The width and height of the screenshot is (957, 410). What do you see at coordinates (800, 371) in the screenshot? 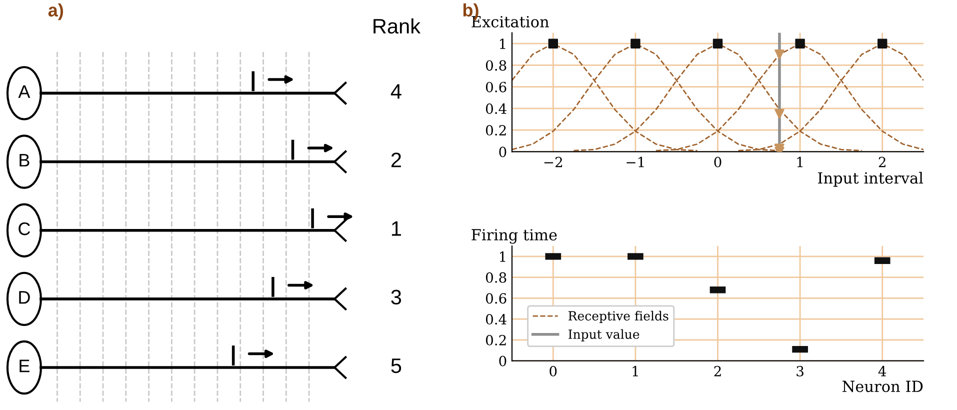
I see `x-tick-label: 3` at bounding box center [800, 371].